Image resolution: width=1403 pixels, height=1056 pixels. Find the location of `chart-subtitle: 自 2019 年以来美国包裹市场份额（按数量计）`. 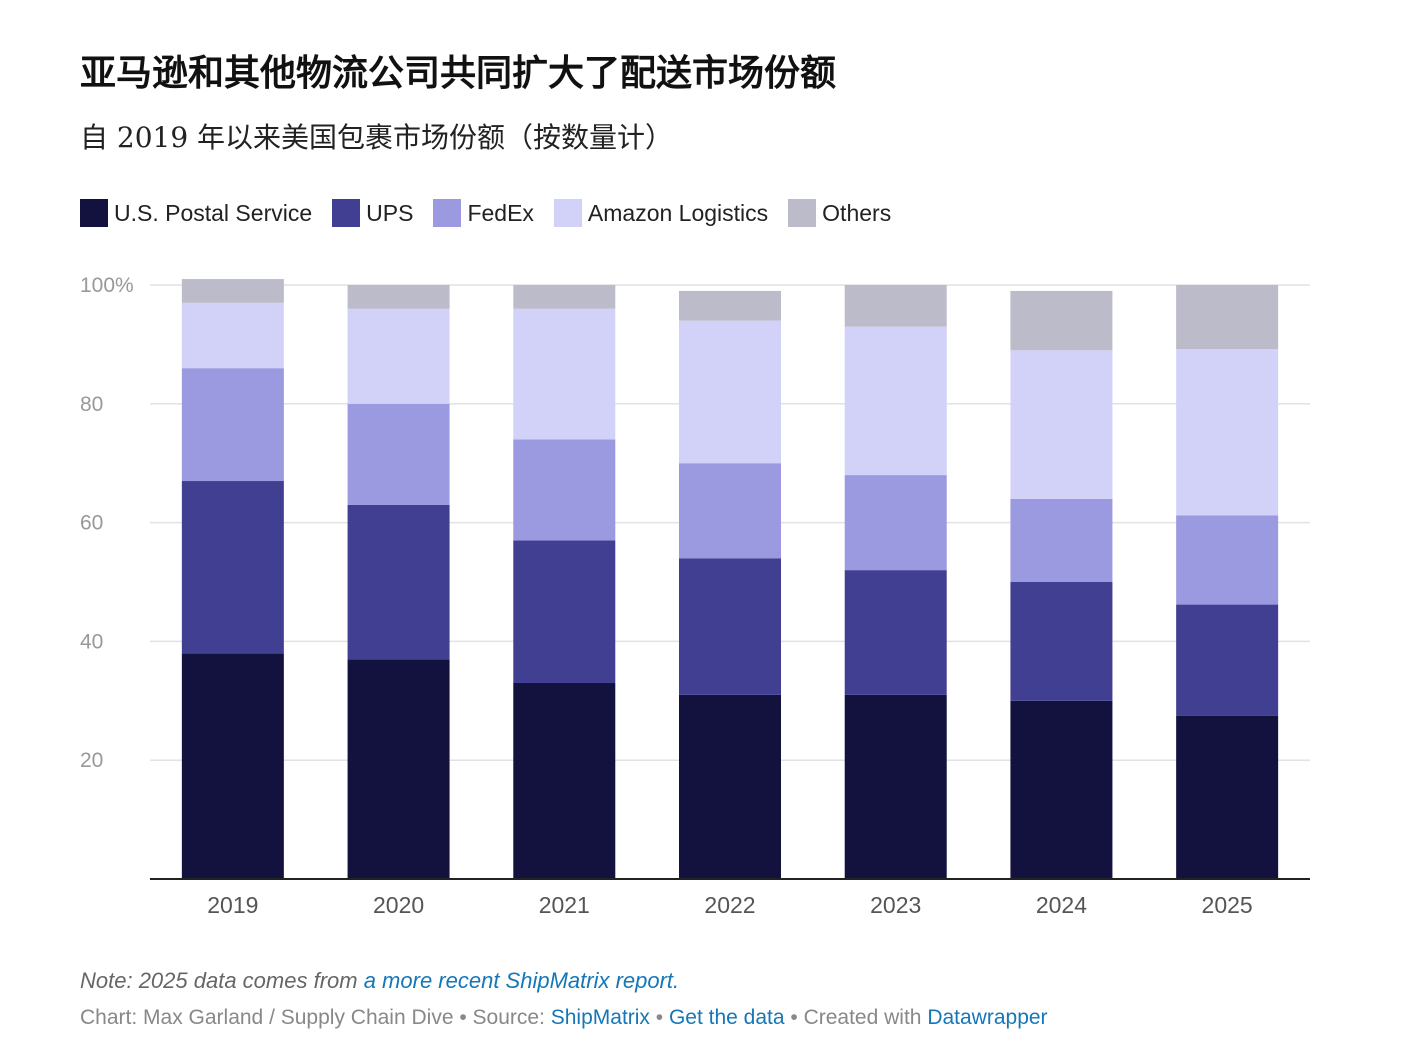

chart-subtitle: 自 2019 年以来美国包裹市场份额（按数量计） is located at coordinates (377, 137).